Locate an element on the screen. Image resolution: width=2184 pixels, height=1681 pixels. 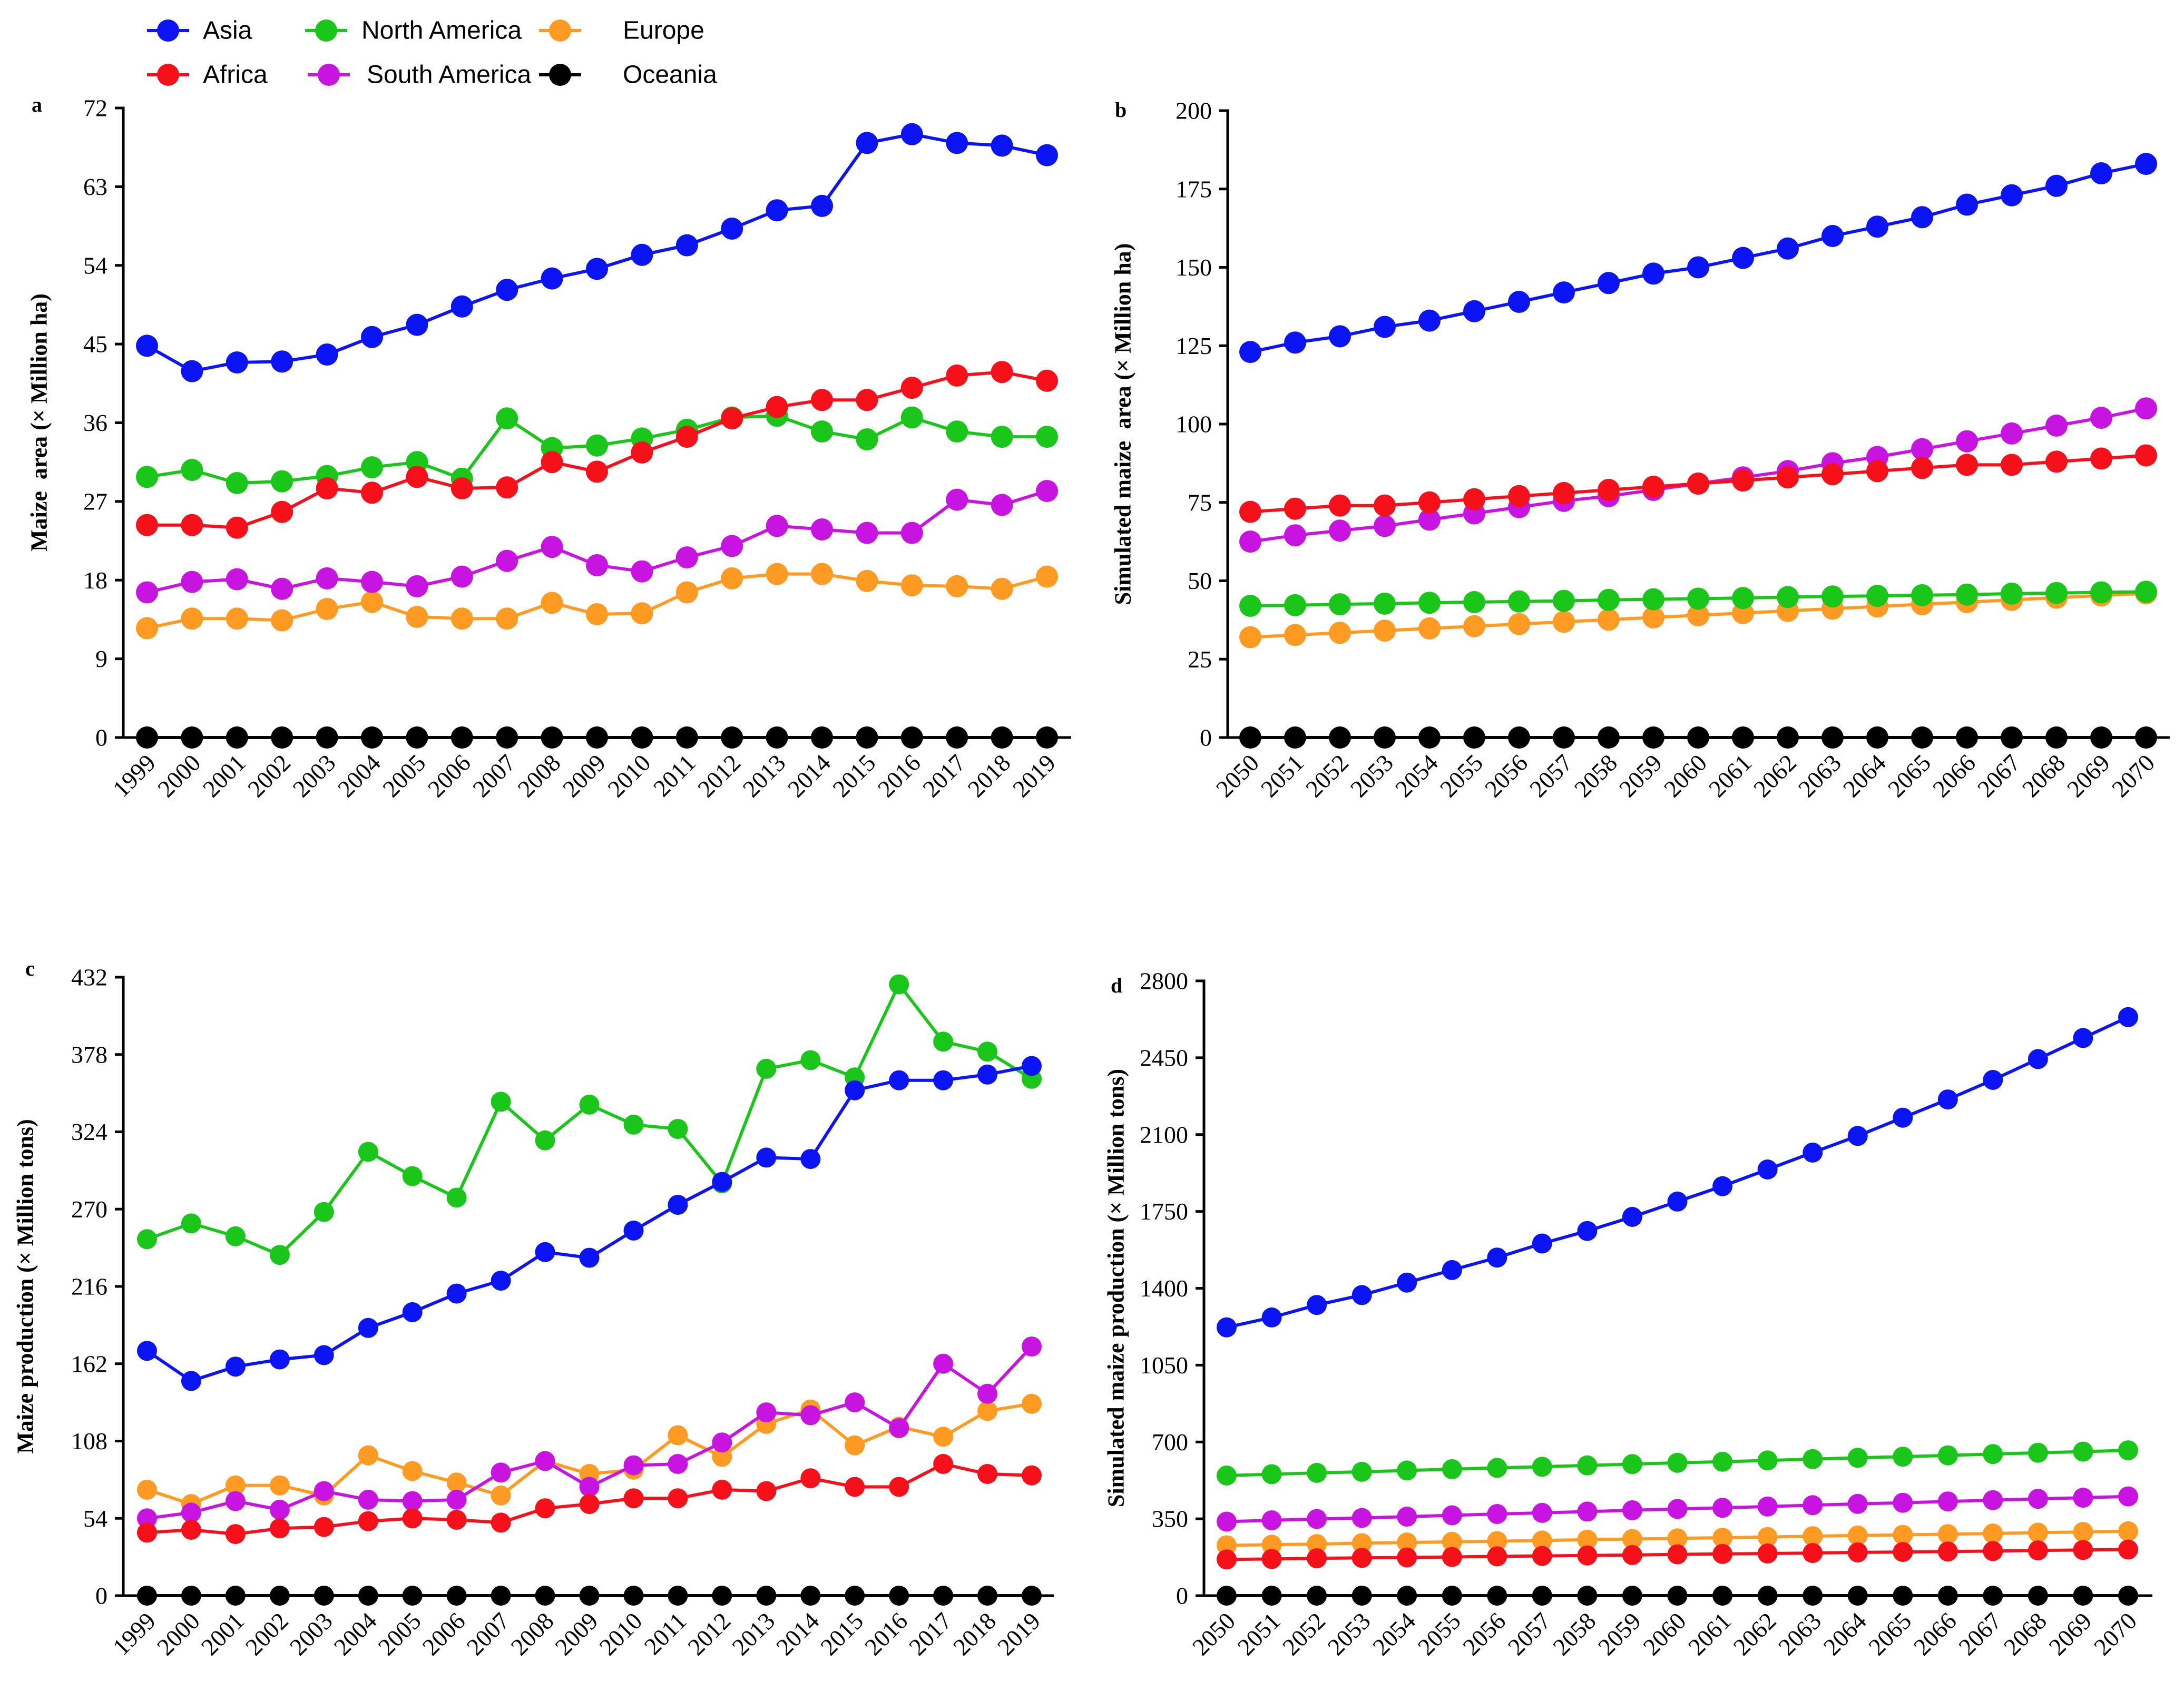
point-d-africa-2068 is located at coordinates (2038, 1550).